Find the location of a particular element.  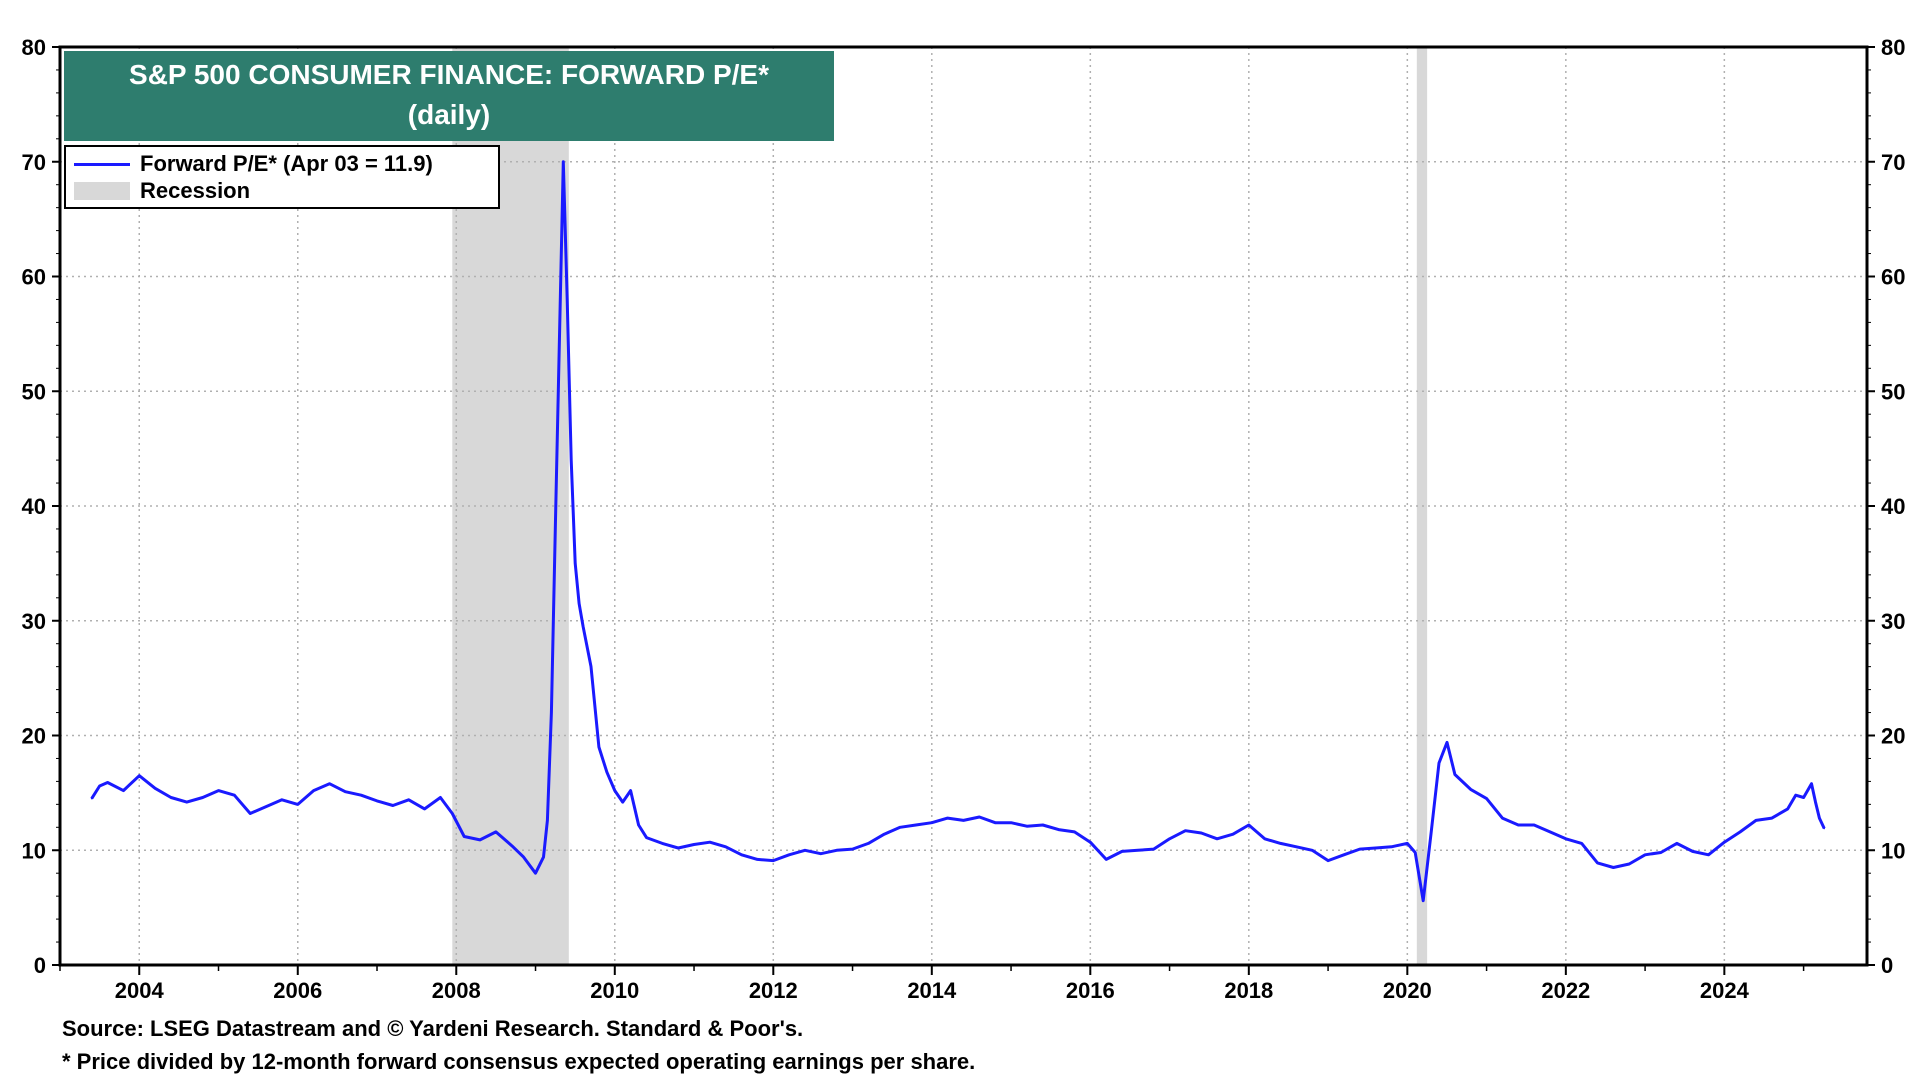

x-tick-label: 2006 is located at coordinates (297, 990).